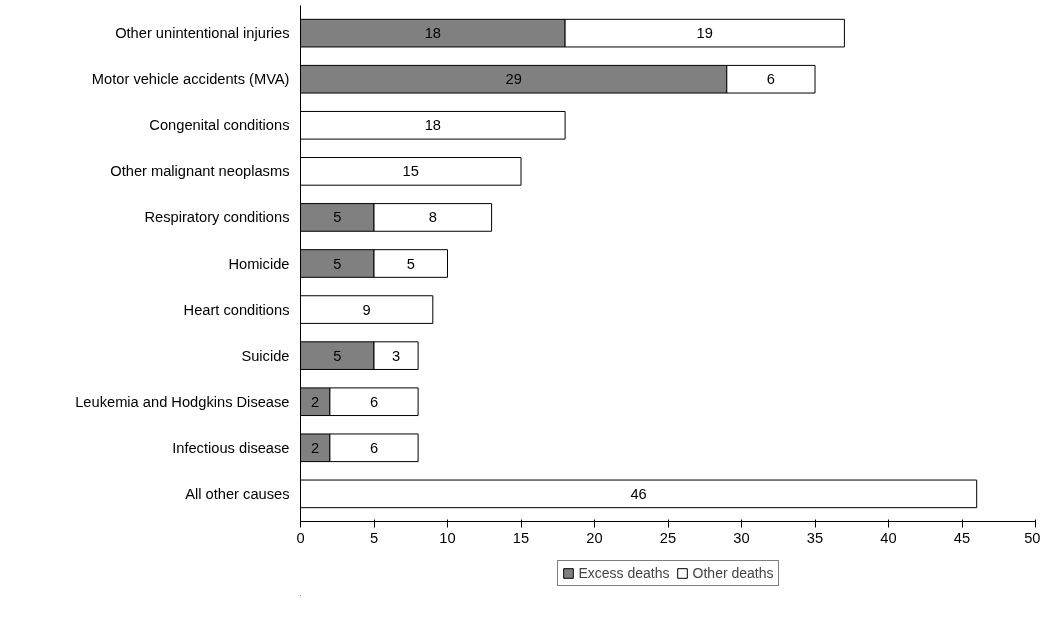  What do you see at coordinates (624, 572) in the screenshot?
I see `legend-label: Excess deaths` at bounding box center [624, 572].